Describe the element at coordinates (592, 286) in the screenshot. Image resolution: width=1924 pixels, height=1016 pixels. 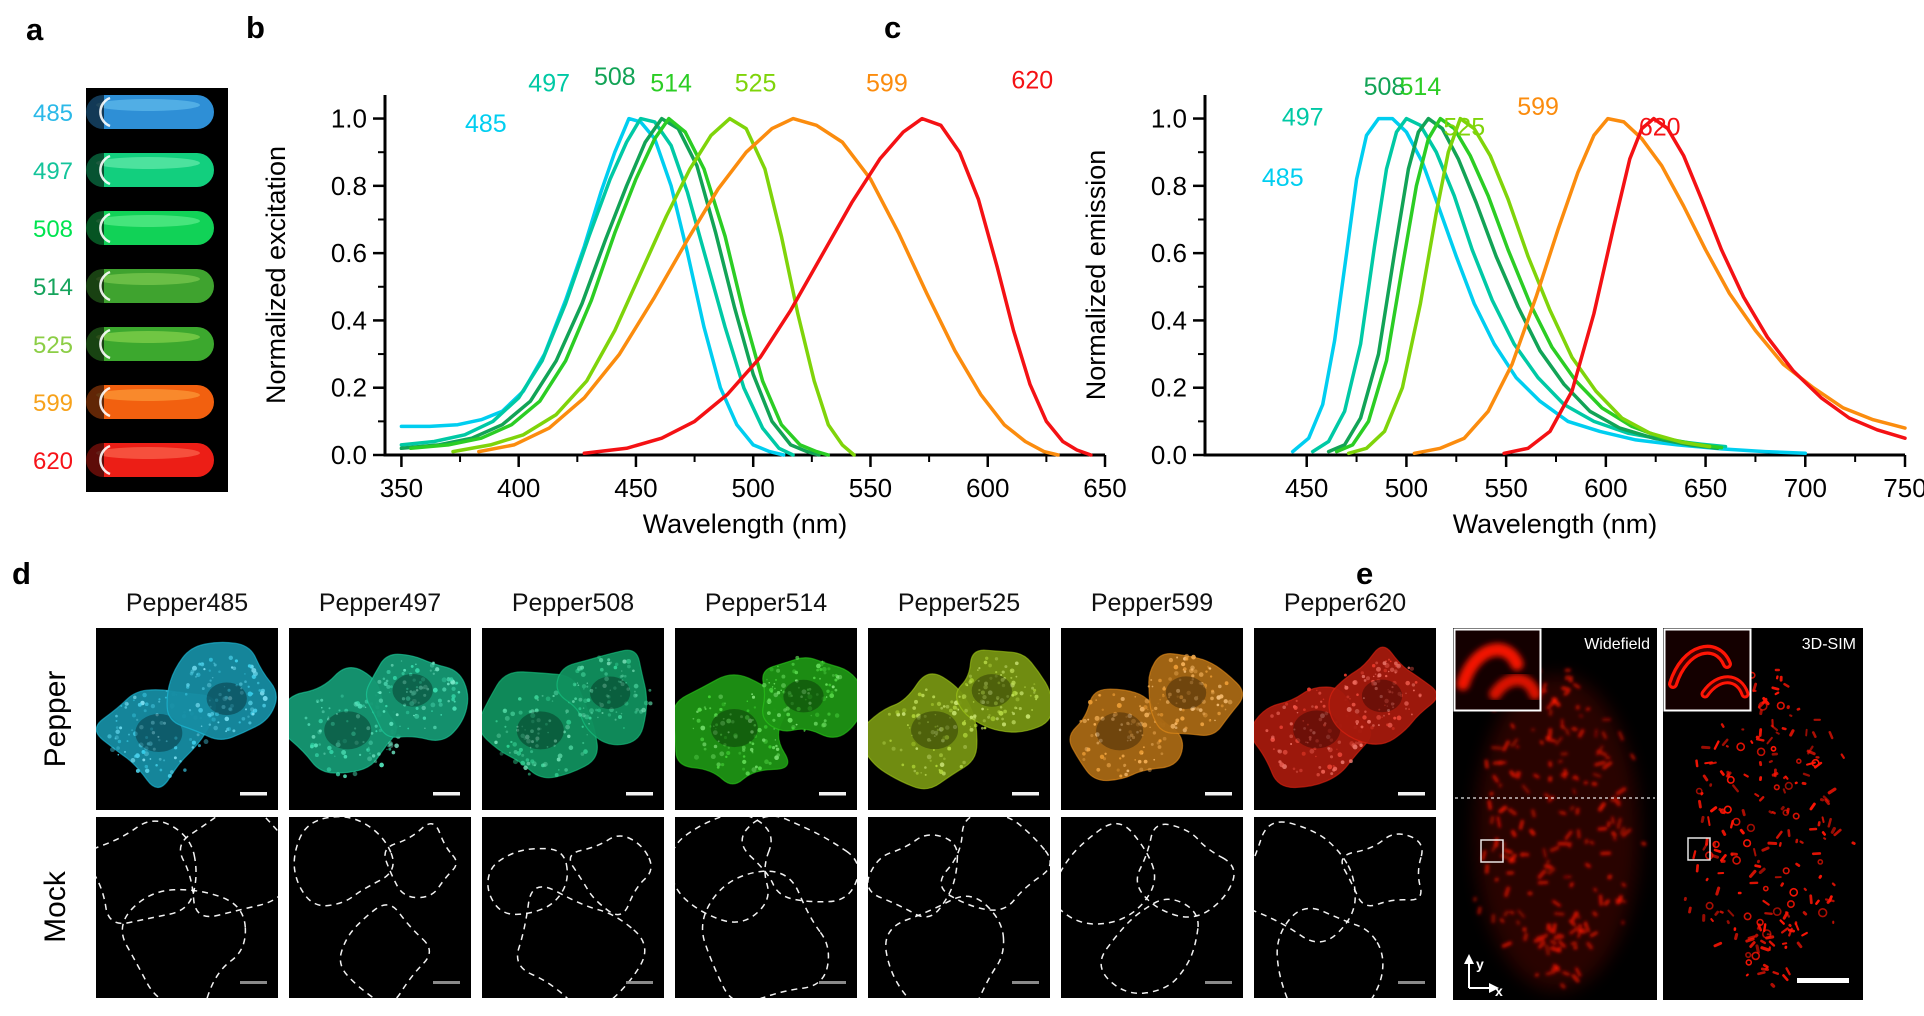
I see `series-485-curve` at that location.